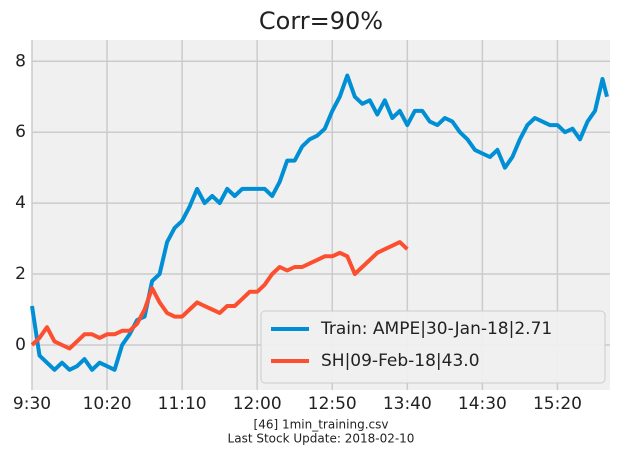 This screenshot has height=458, width=617. Describe the element at coordinates (321, 439) in the screenshot. I see `footer: Last Stock Update: 2018-02-10` at that location.